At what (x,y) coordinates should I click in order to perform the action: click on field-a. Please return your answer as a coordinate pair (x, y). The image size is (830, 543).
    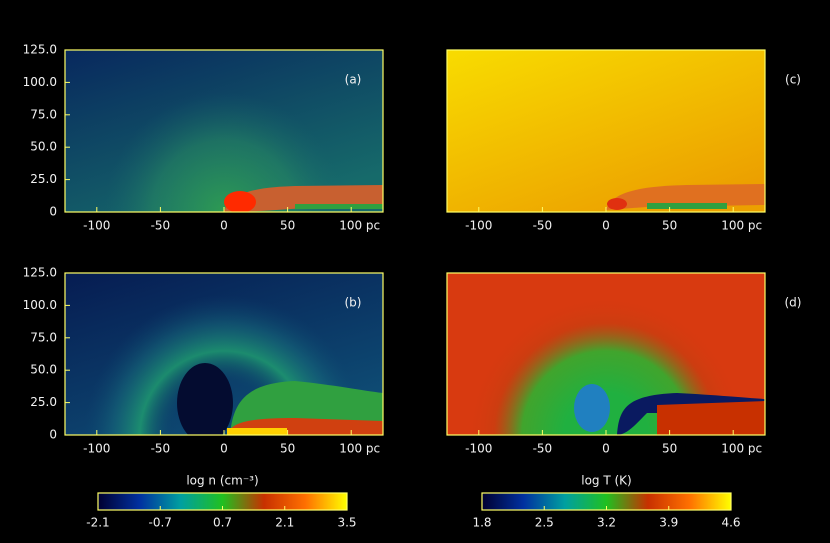
    Looking at the image, I should click on (224, 131).